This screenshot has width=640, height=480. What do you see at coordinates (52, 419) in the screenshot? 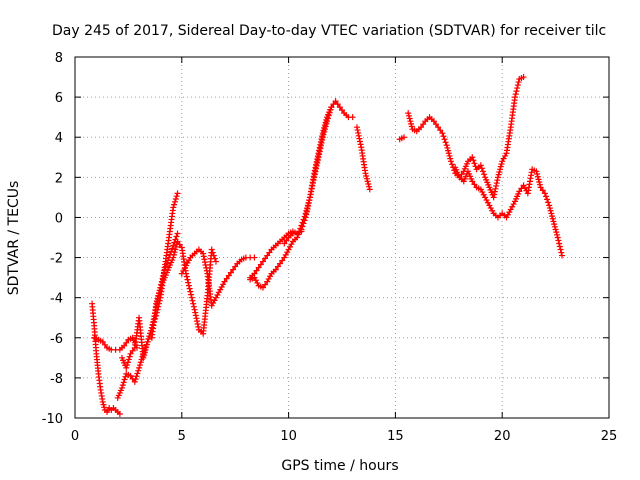
I see `y-tick-label: -10` at bounding box center [52, 419].